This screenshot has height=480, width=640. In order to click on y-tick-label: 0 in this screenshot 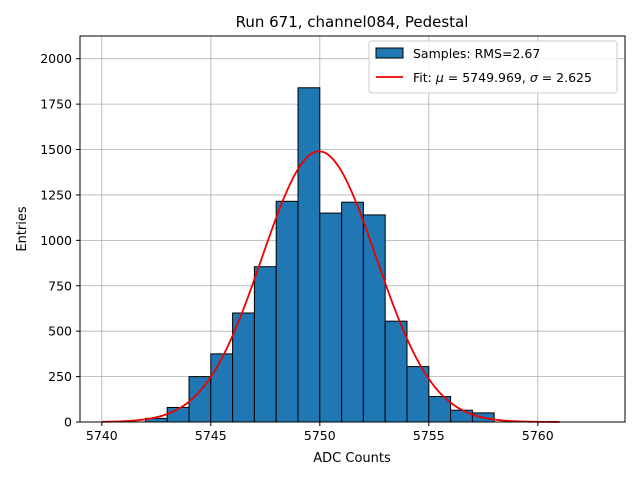, I will do `click(68, 422)`.